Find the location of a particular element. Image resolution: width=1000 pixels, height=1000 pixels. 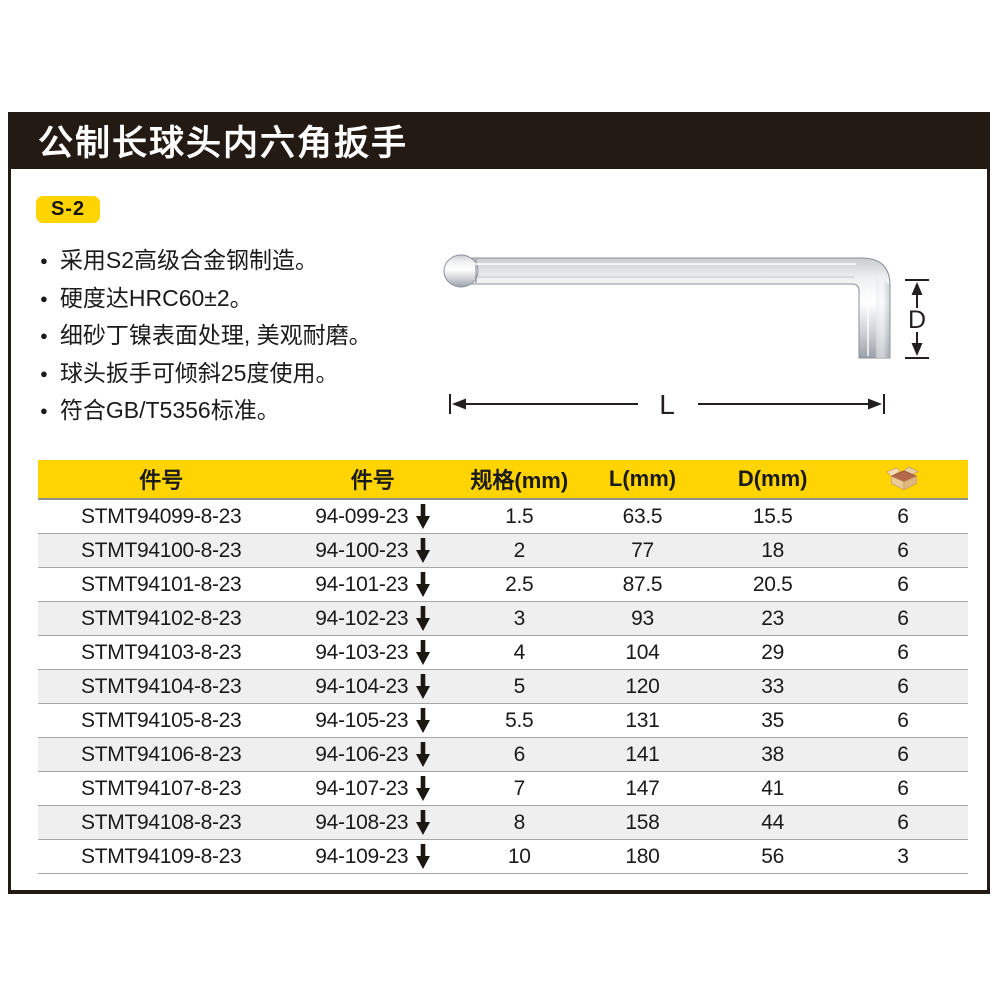

length-cell: 63.5 is located at coordinates (642, 516).